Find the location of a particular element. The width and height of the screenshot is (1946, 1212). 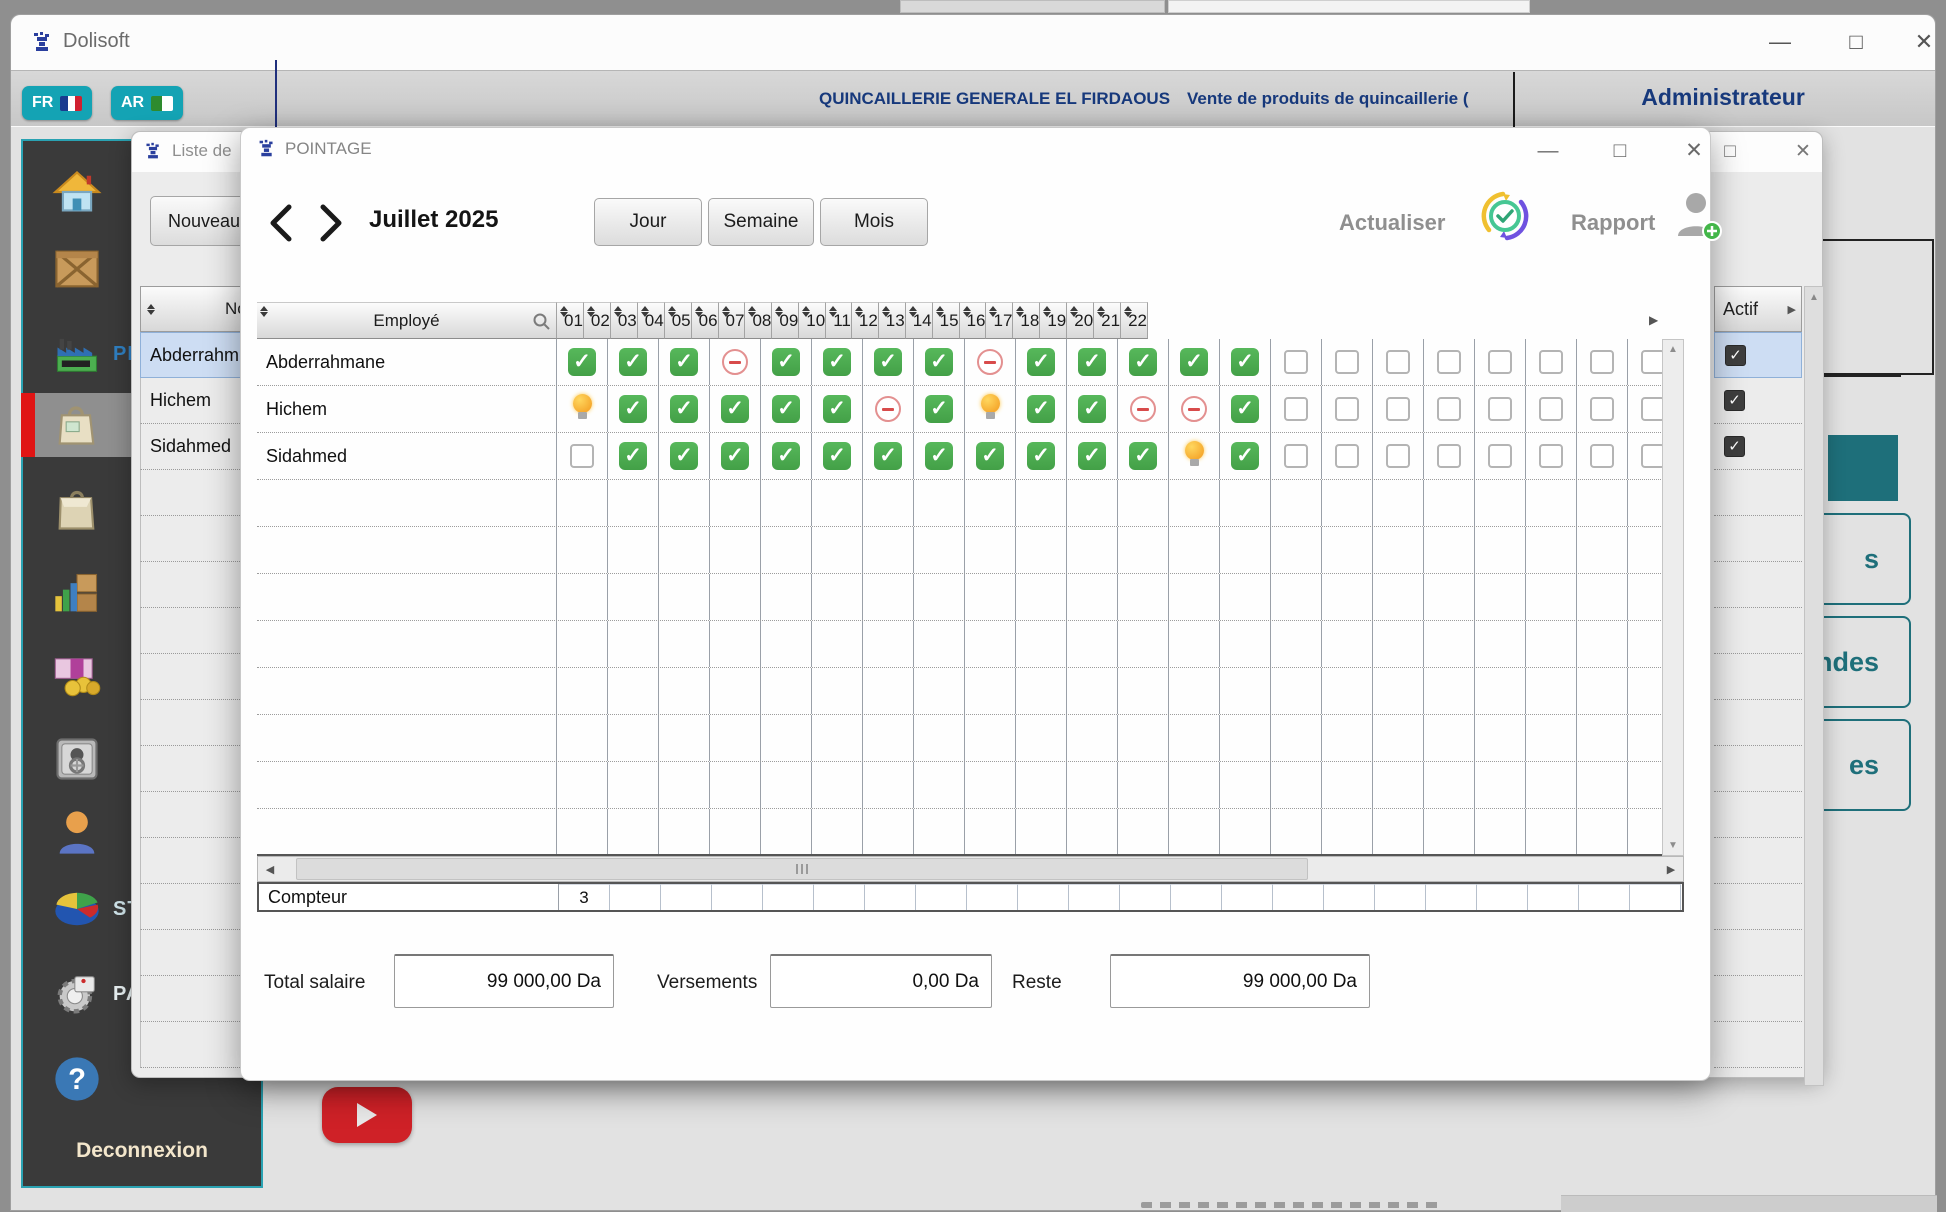

day-column-header: 14 is located at coordinates (919, 320).